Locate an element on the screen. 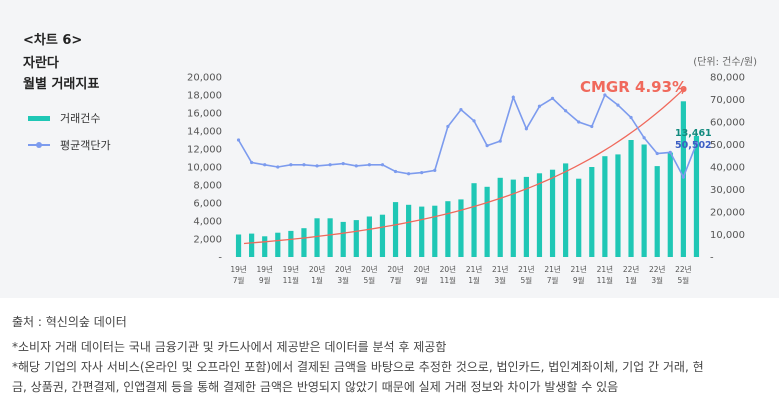  trend-arrowhead is located at coordinates (682, 90).